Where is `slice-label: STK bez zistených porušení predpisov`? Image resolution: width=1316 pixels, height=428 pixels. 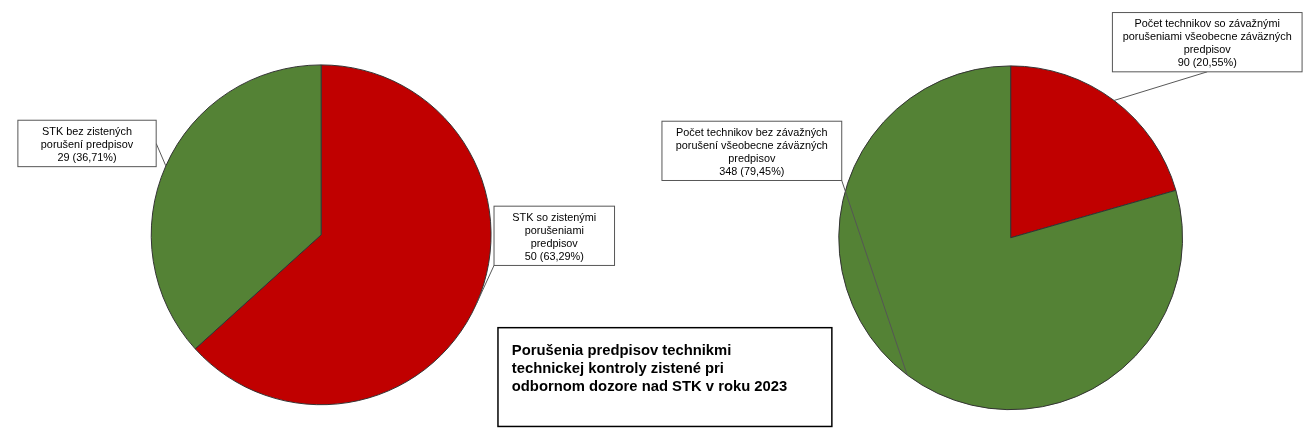 slice-label: STK bez zistených porušení predpisov is located at coordinates (87, 137).